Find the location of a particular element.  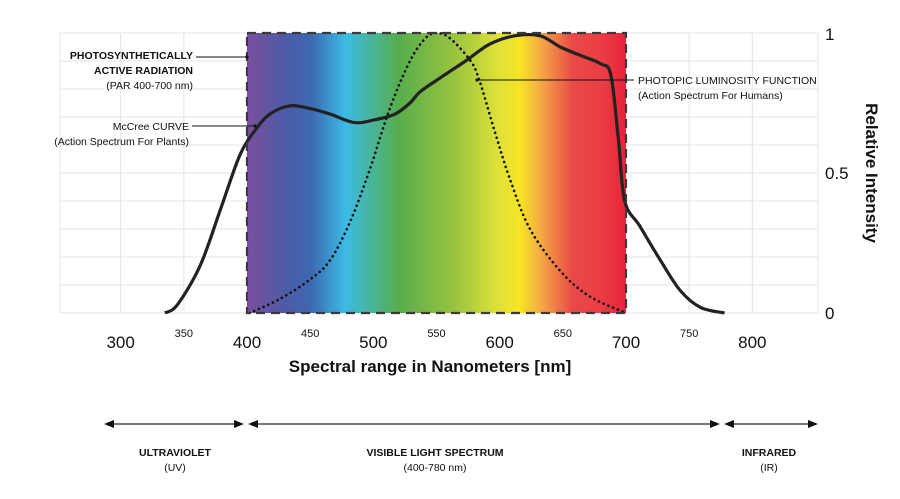

photopic-label-line-2: (Action Spectrum For Humans) is located at coordinates (710, 96).